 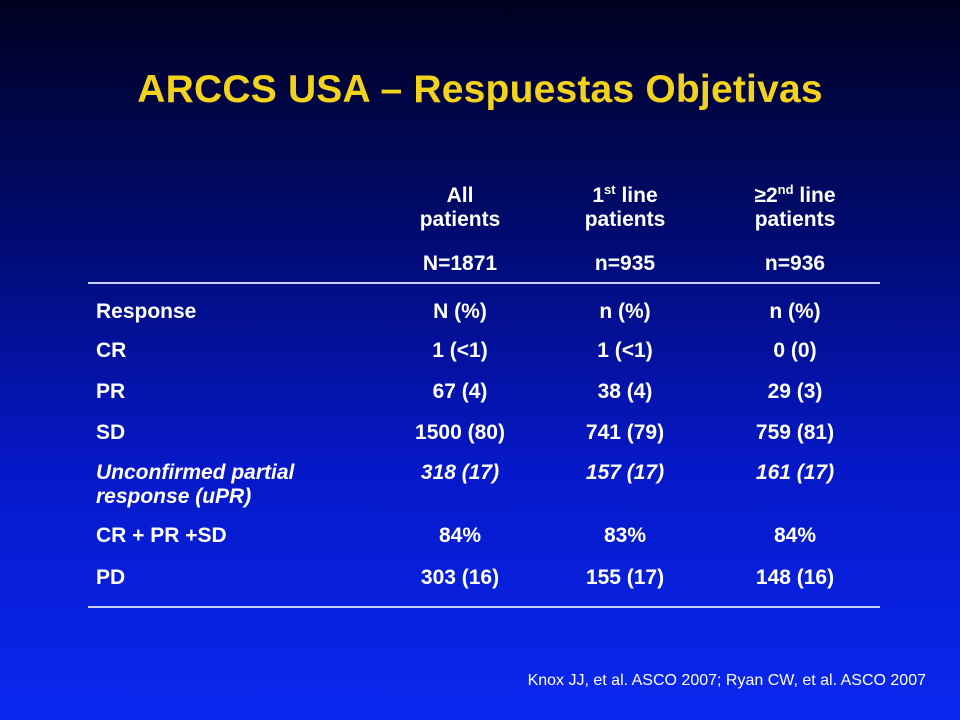 I want to click on cell-second-line: 759 (81), so click(x=795, y=432).